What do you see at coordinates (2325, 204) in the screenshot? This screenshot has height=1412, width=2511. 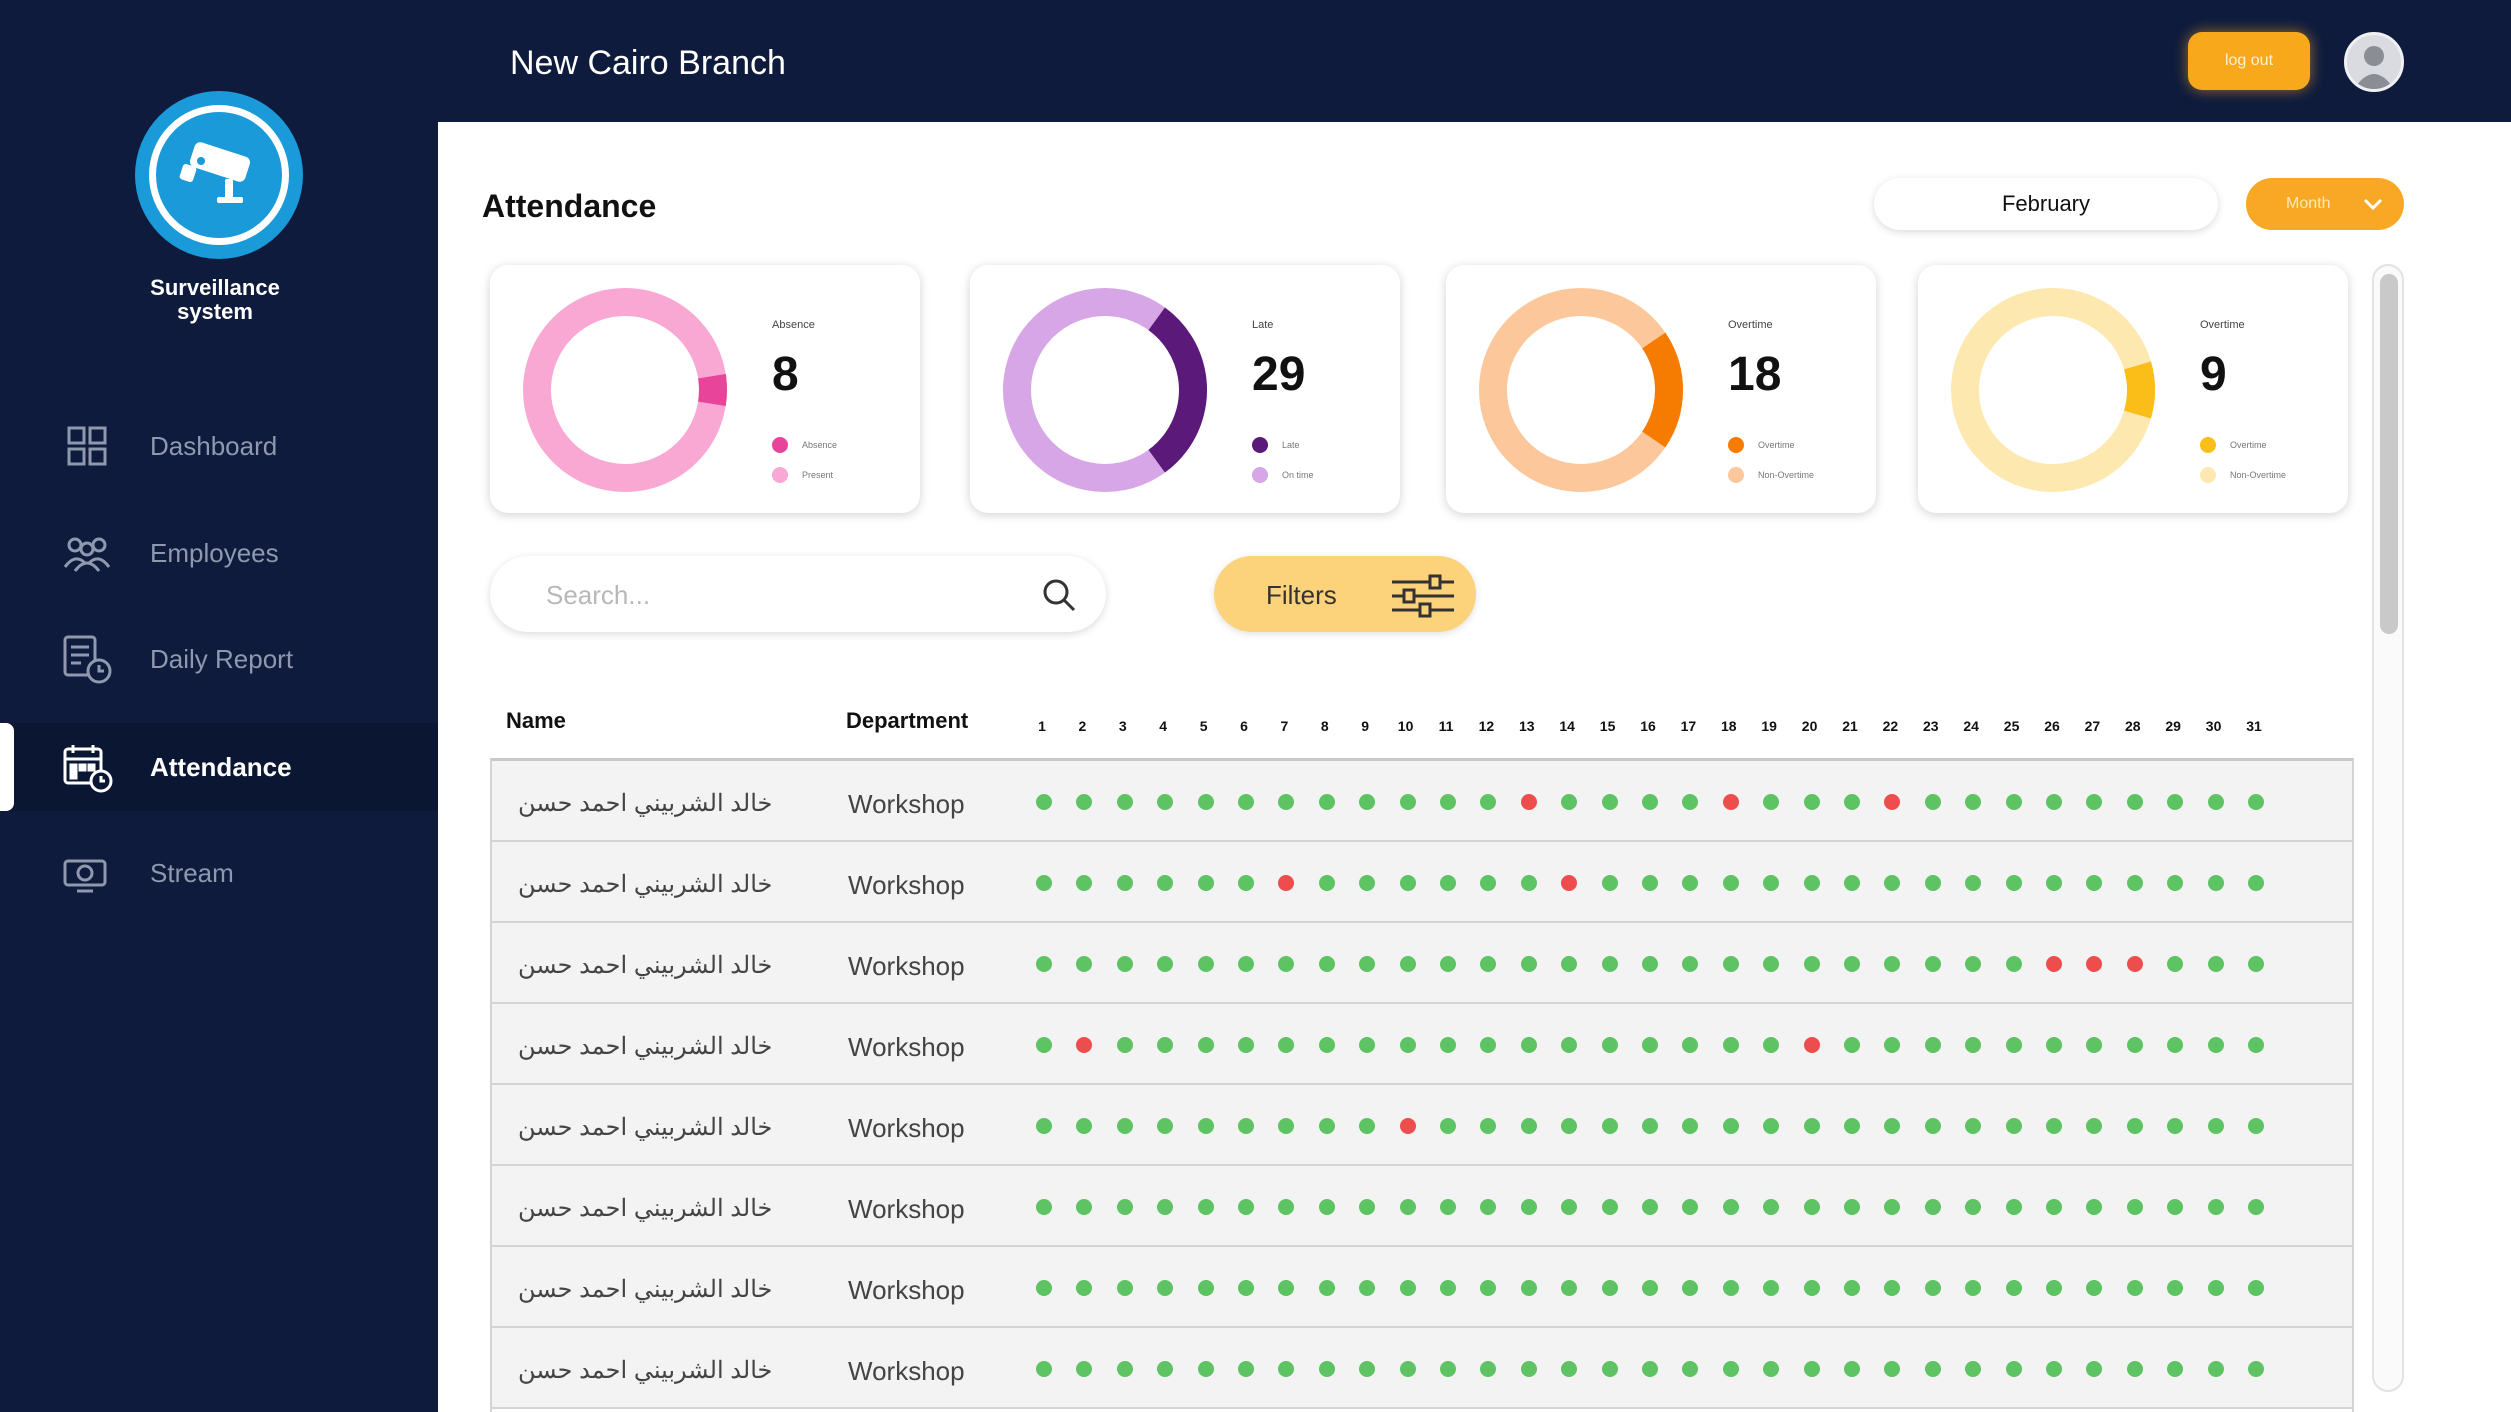 I see `period-dropdown: Month` at bounding box center [2325, 204].